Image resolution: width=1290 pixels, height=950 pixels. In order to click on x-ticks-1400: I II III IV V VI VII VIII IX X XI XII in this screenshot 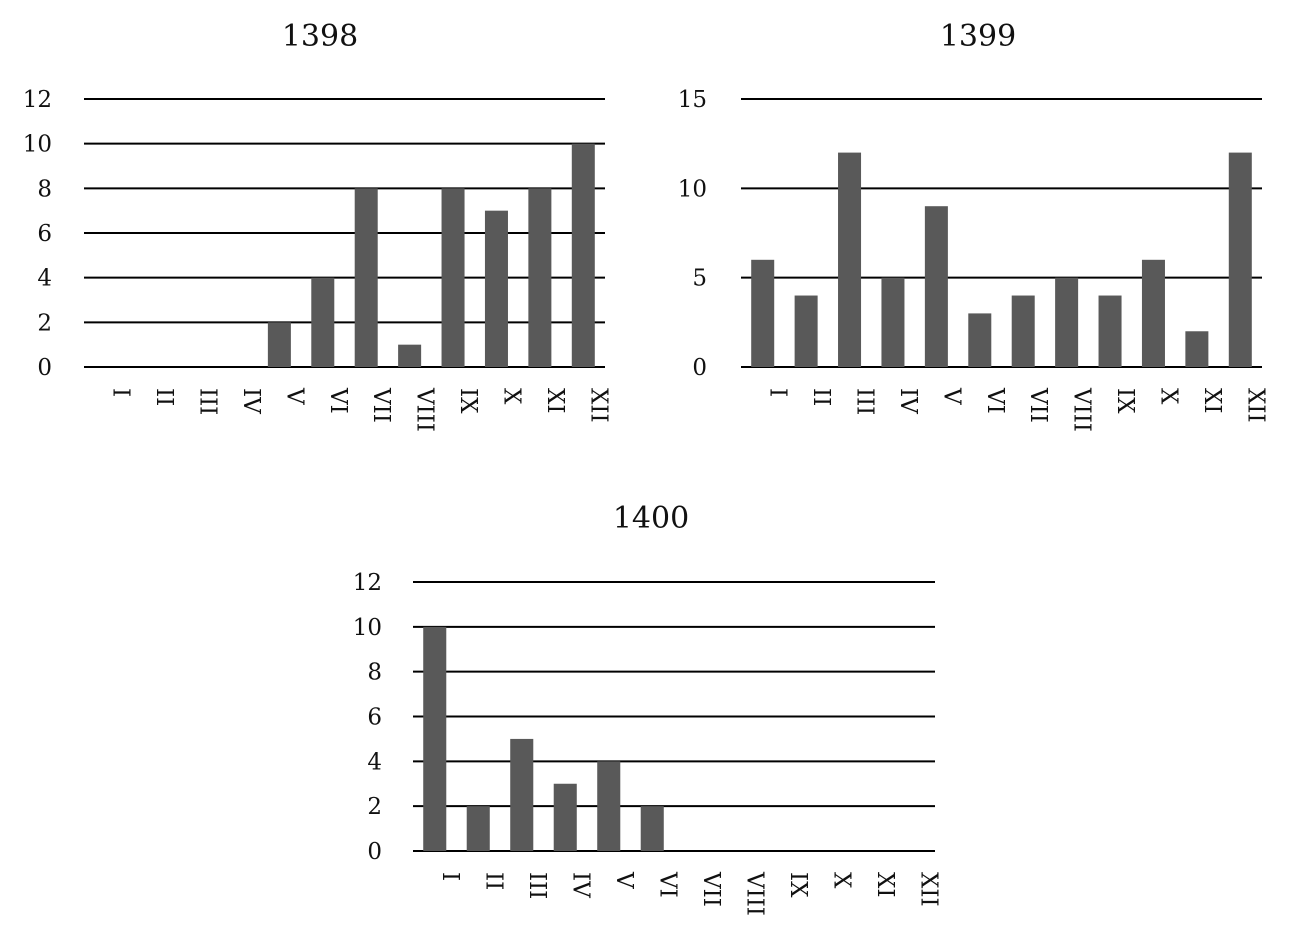, I will do `click(689, 893)`.